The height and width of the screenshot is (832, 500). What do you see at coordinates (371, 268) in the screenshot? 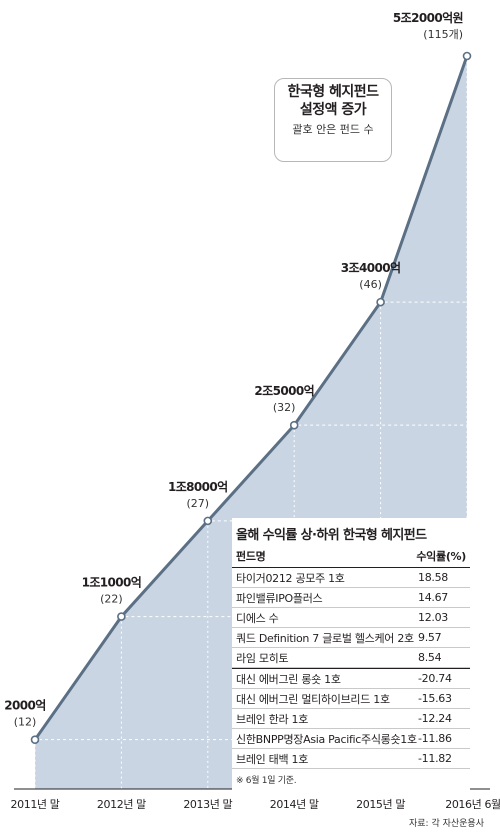
I see `point-value-label: 3조4000억` at bounding box center [371, 268].